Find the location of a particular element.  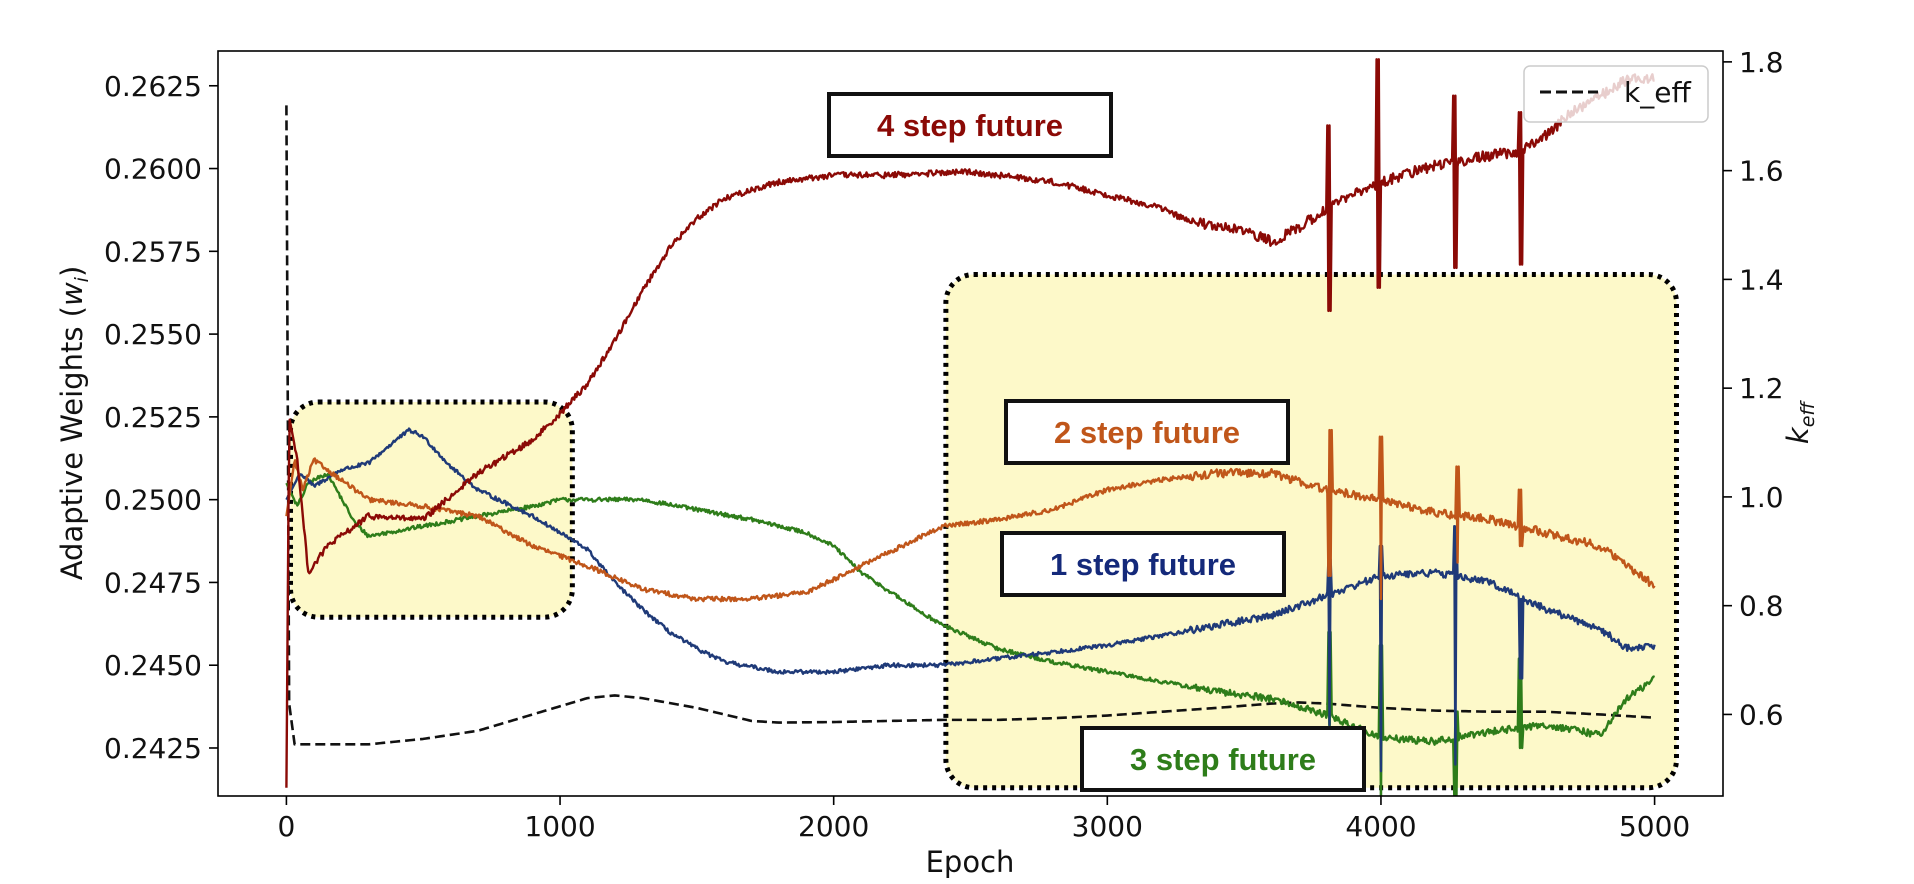

callout-label: 4 step future is located at coordinates (970, 125).